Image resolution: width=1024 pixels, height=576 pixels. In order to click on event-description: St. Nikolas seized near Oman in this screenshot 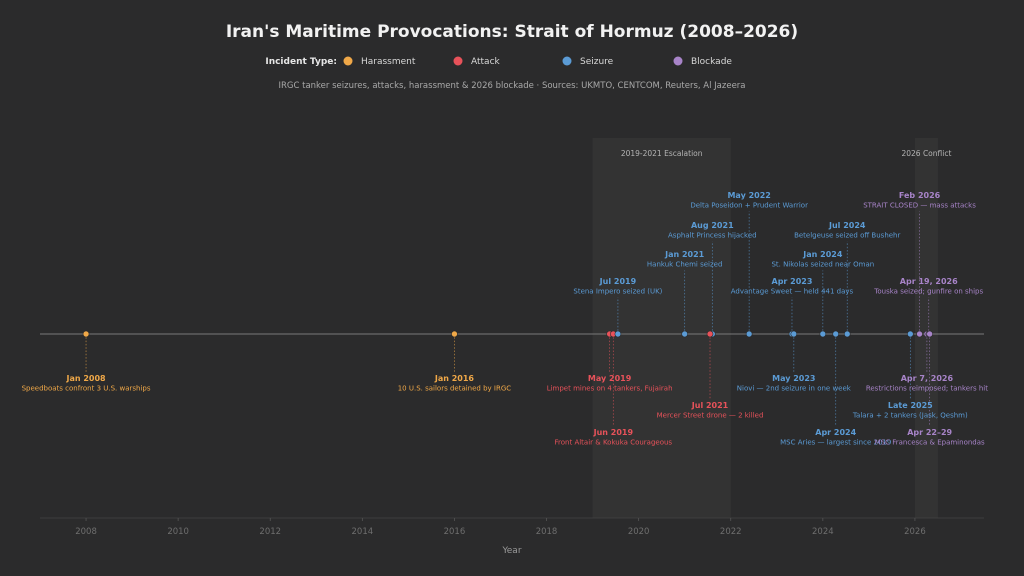, I will do `click(822, 265)`.